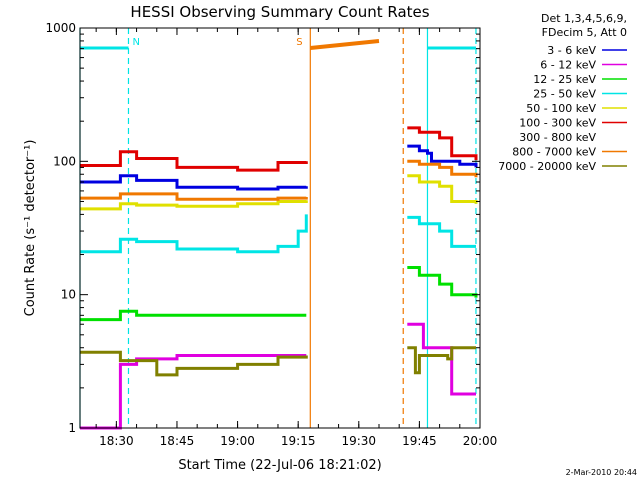  I want to click on y-tick-label-1: 10, so click(68, 295).